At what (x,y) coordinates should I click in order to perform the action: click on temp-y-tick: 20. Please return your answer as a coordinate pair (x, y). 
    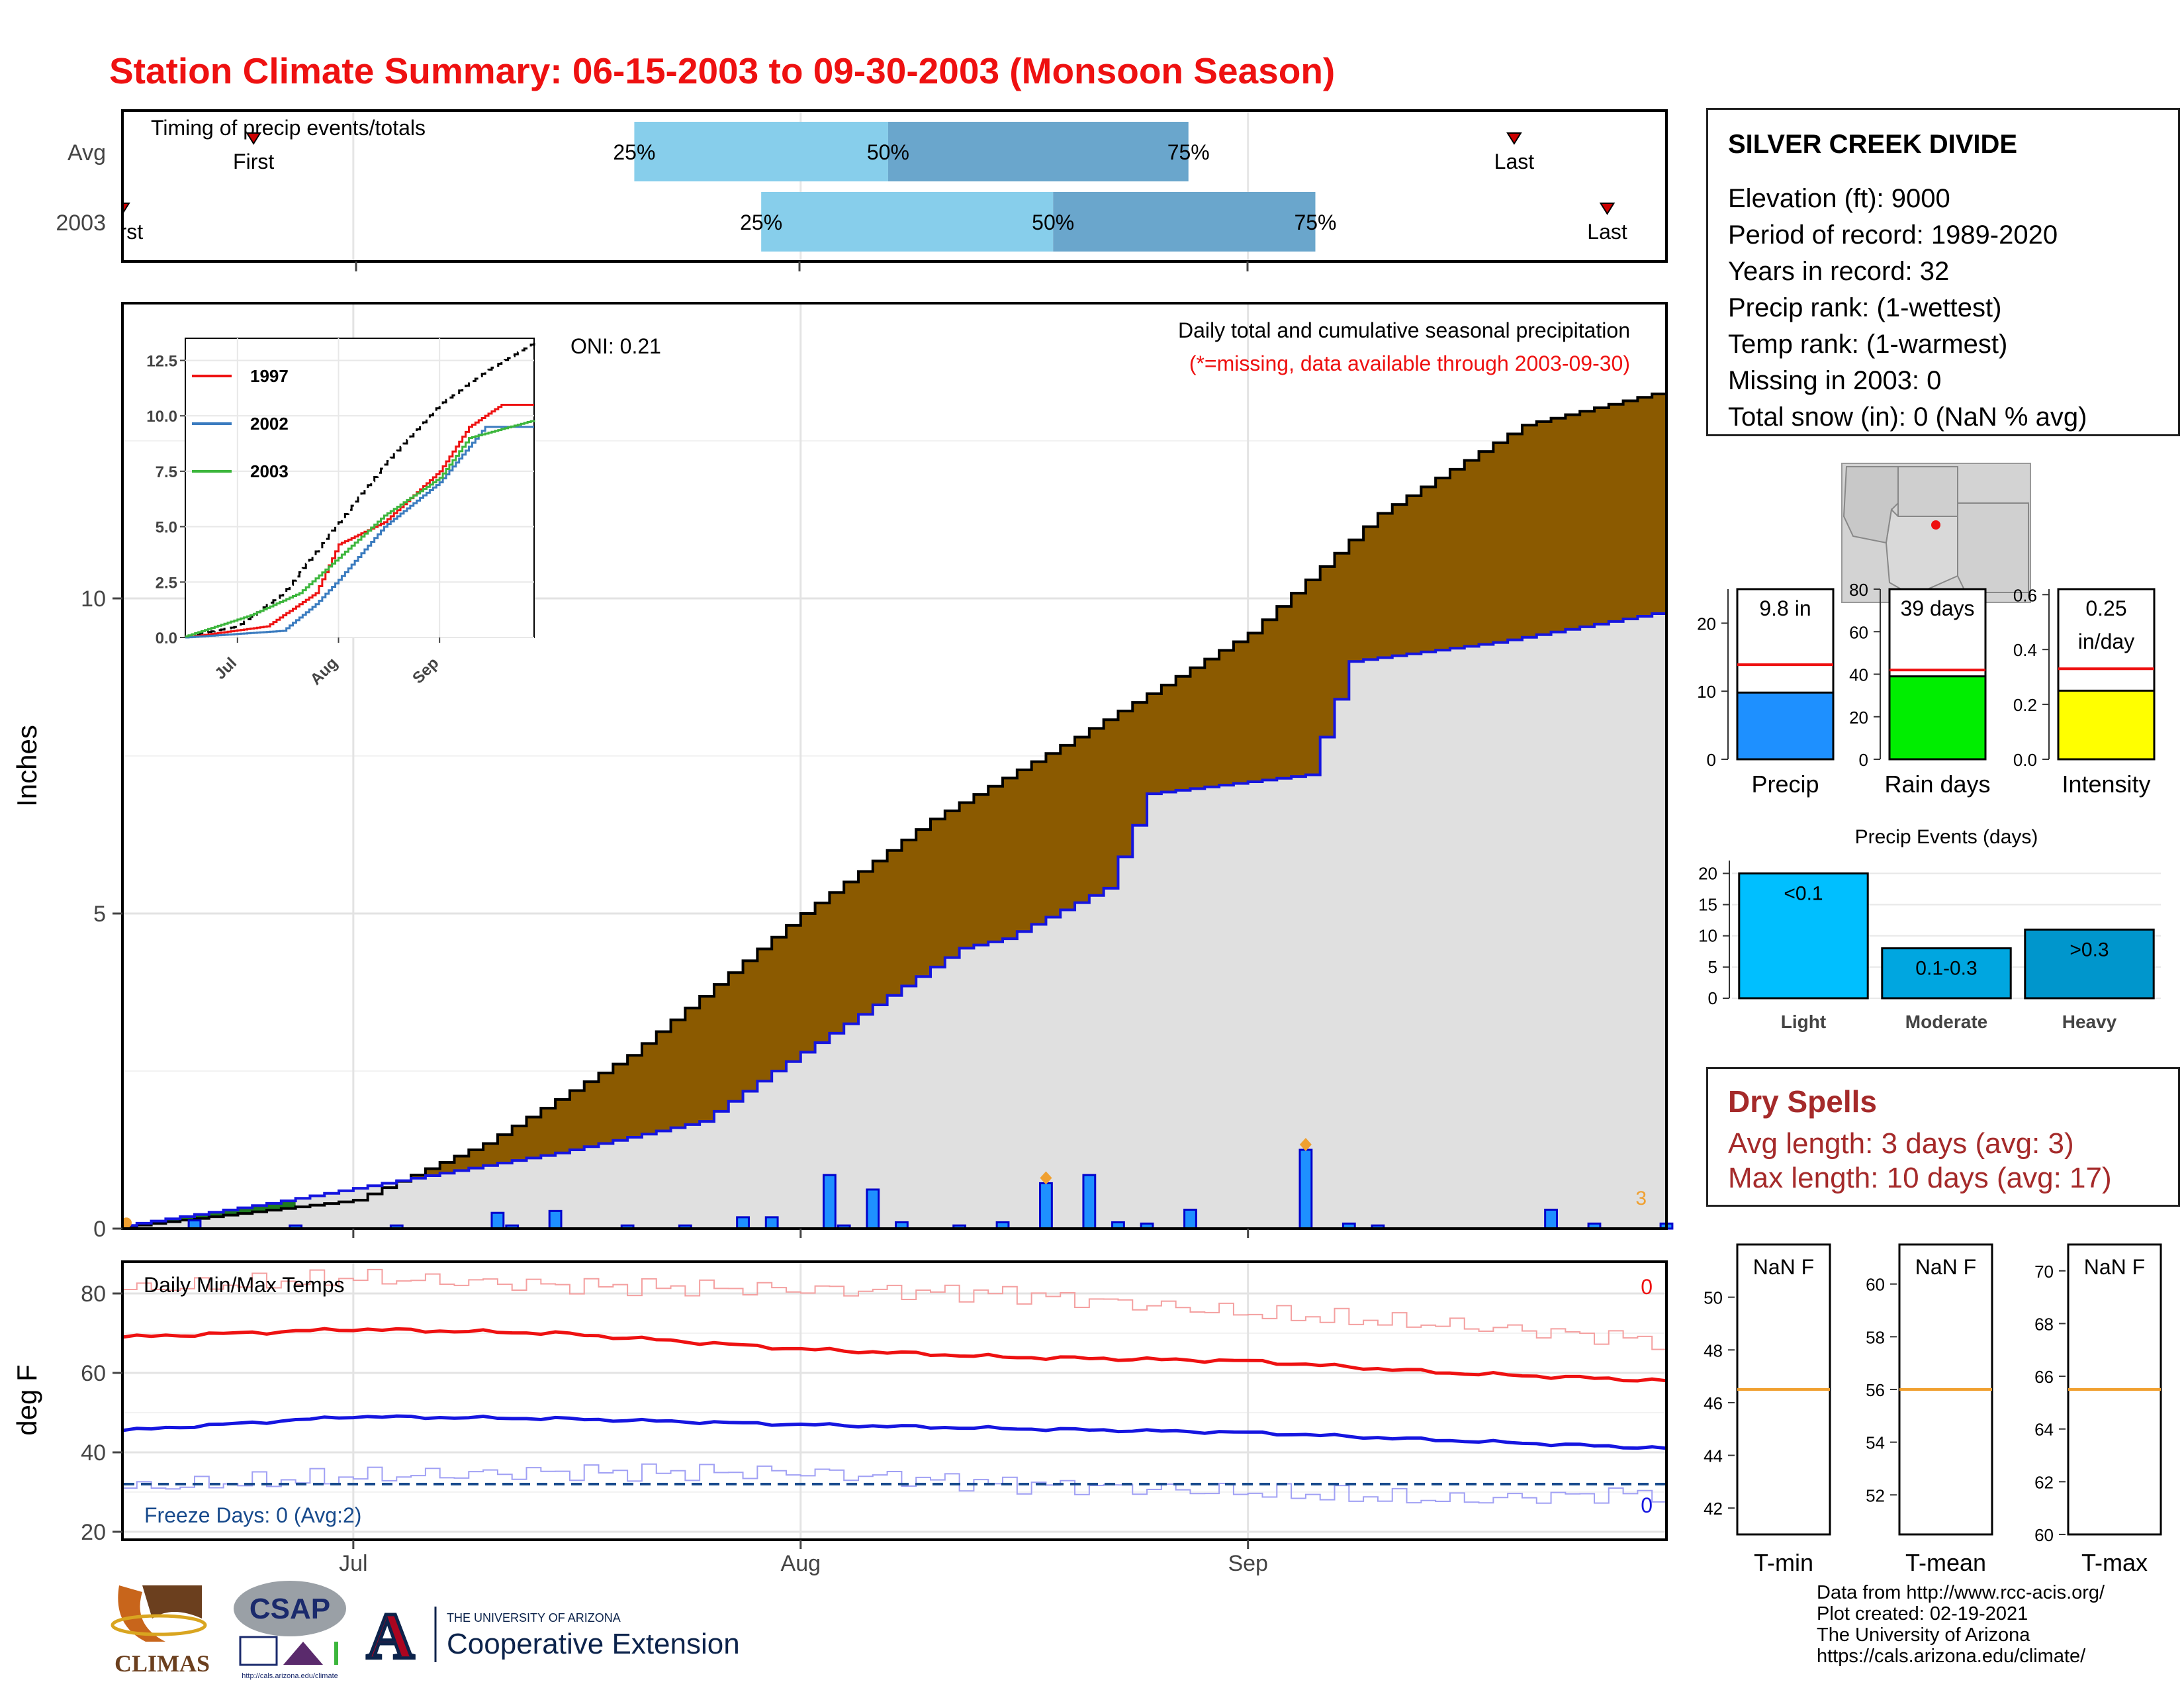
    Looking at the image, I should click on (93, 1532).